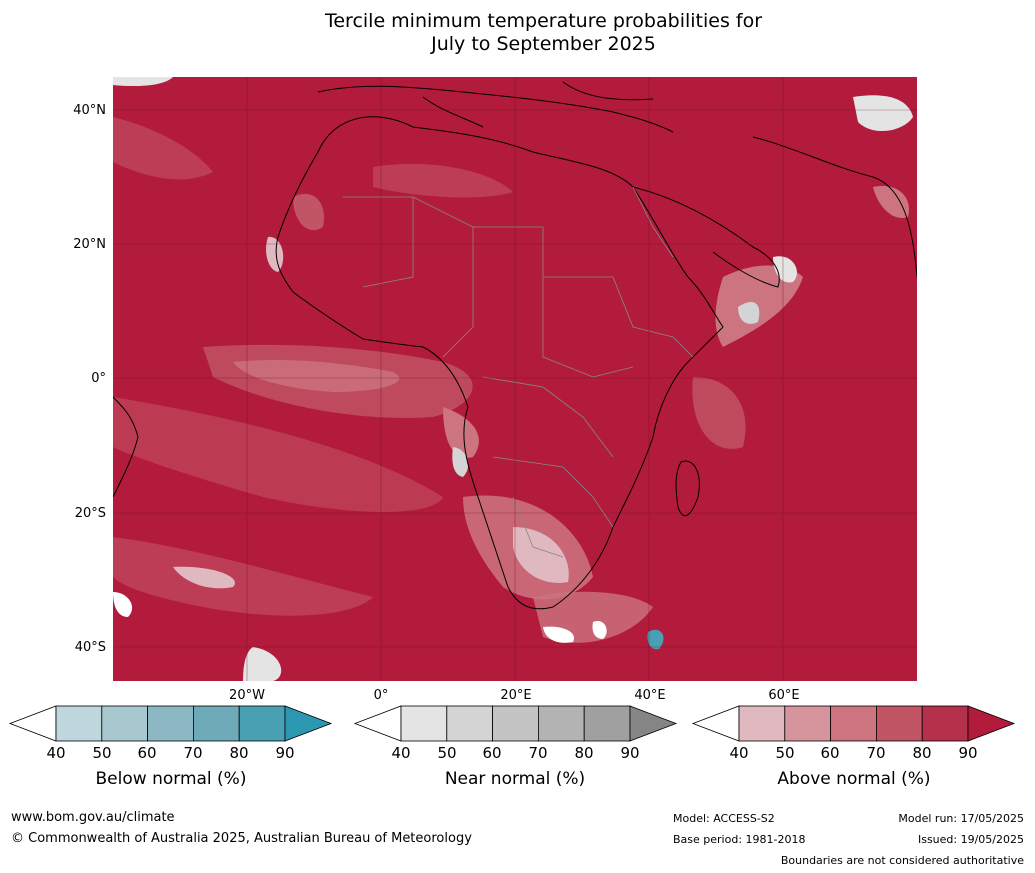  Describe the element at coordinates (970, 839) in the screenshot. I see `issued-text: Issued: 19/05/2025` at that location.